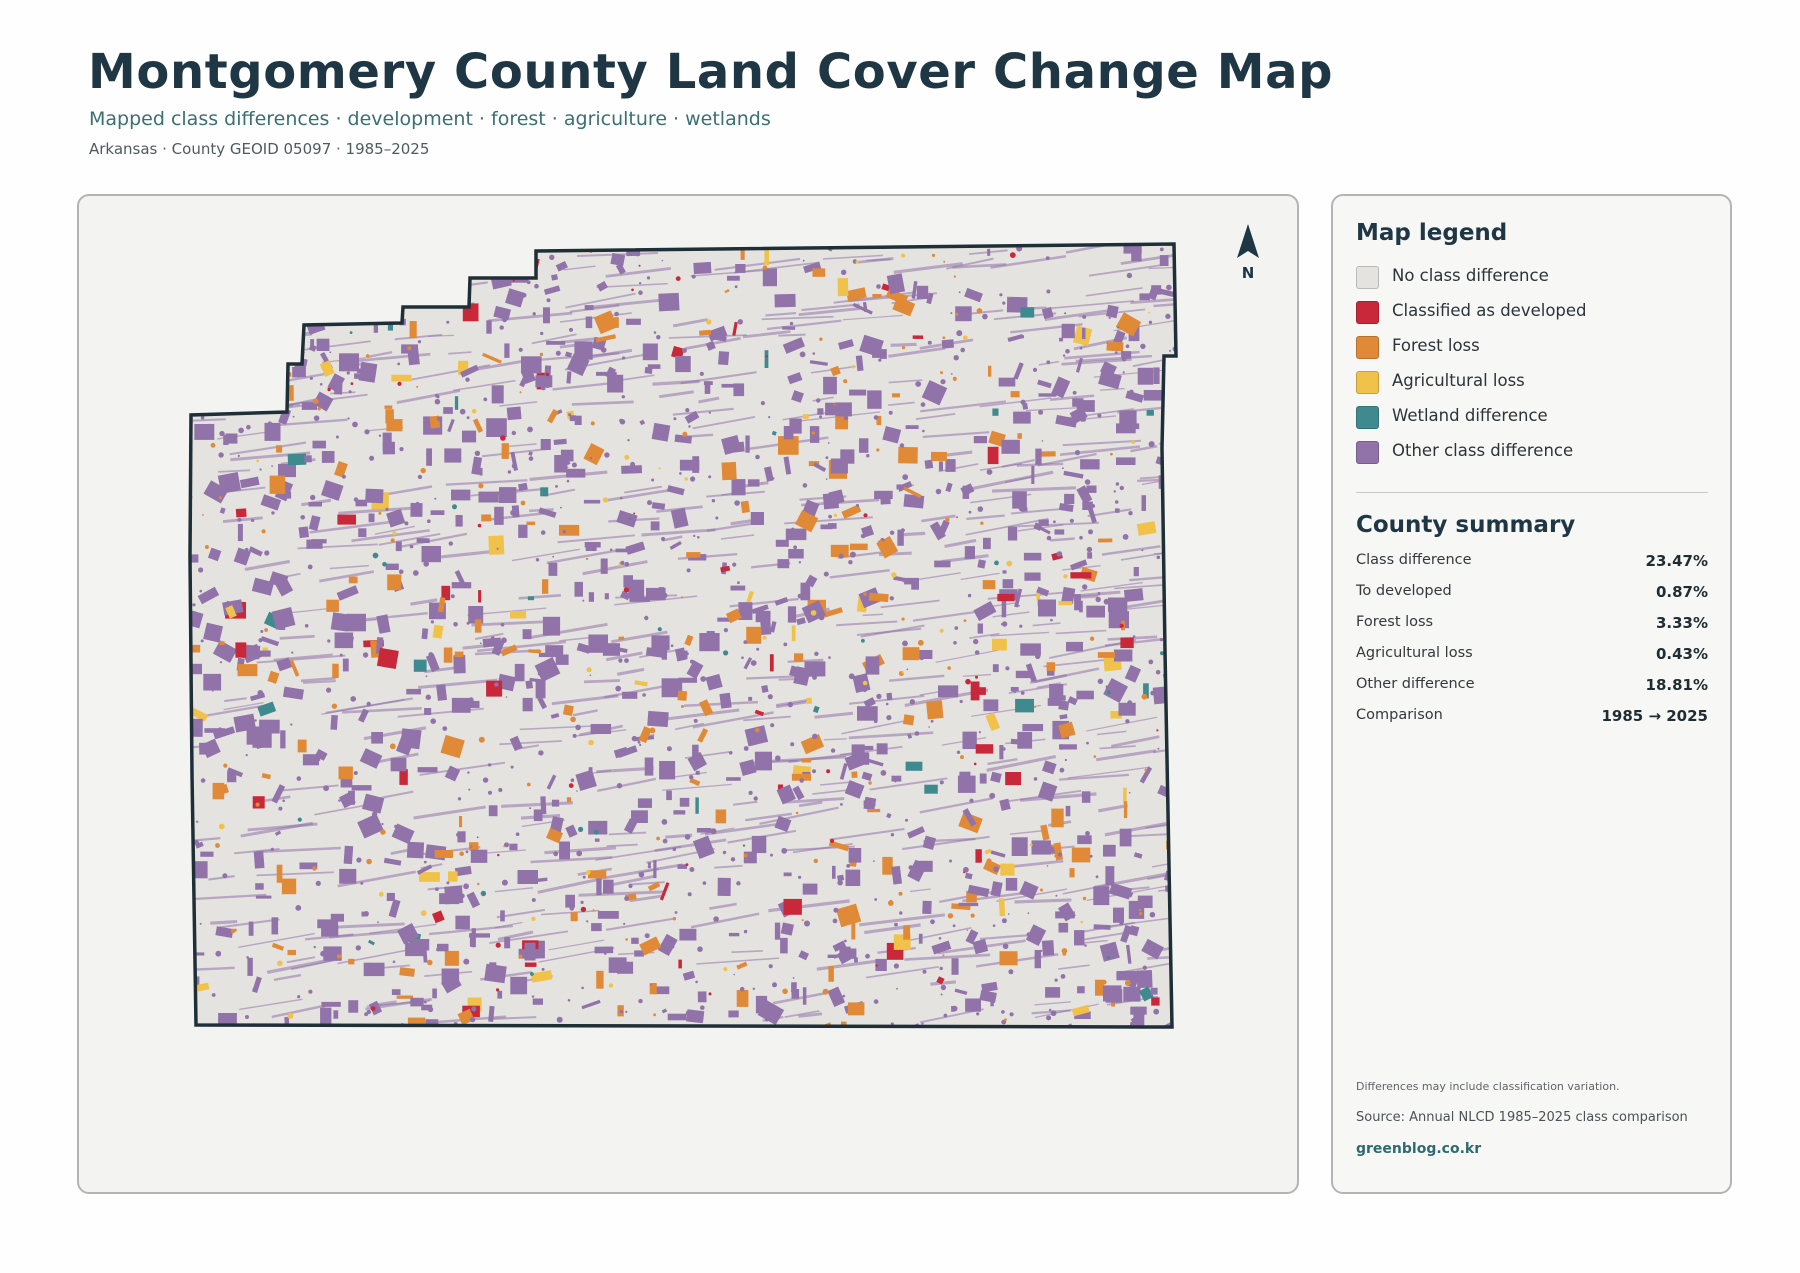 This screenshot has width=1800, height=1273. Describe the element at coordinates (1248, 273) in the screenshot. I see `north-label: N` at that location.